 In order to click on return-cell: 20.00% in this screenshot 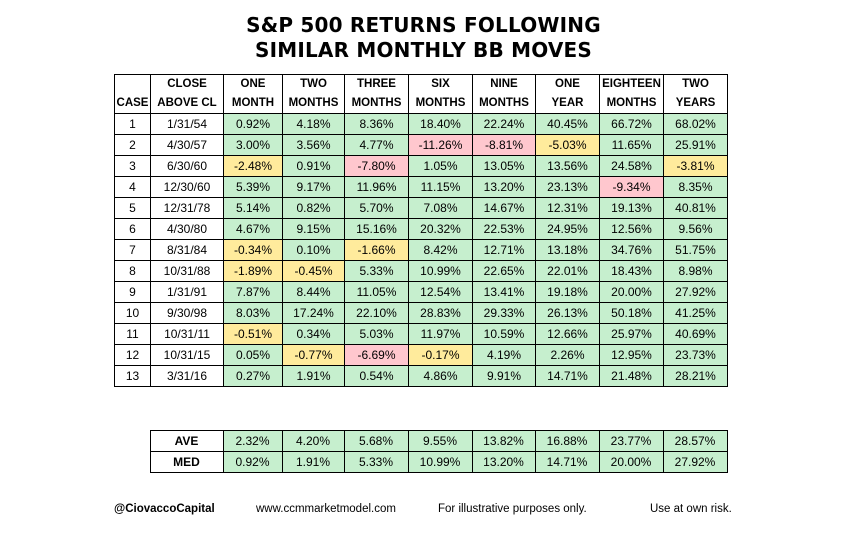, I will do `click(631, 292)`.